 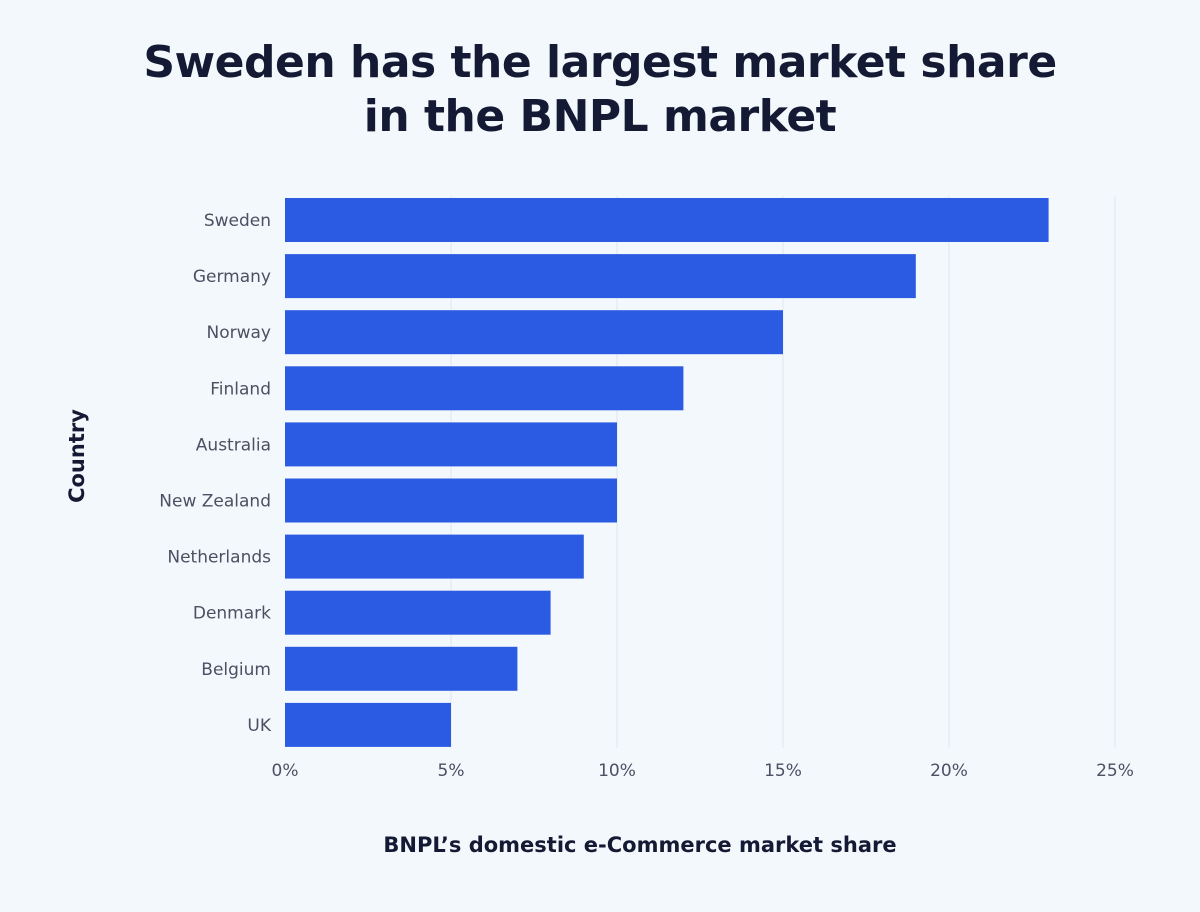 What do you see at coordinates (401, 668) in the screenshot?
I see `bar-belgium` at bounding box center [401, 668].